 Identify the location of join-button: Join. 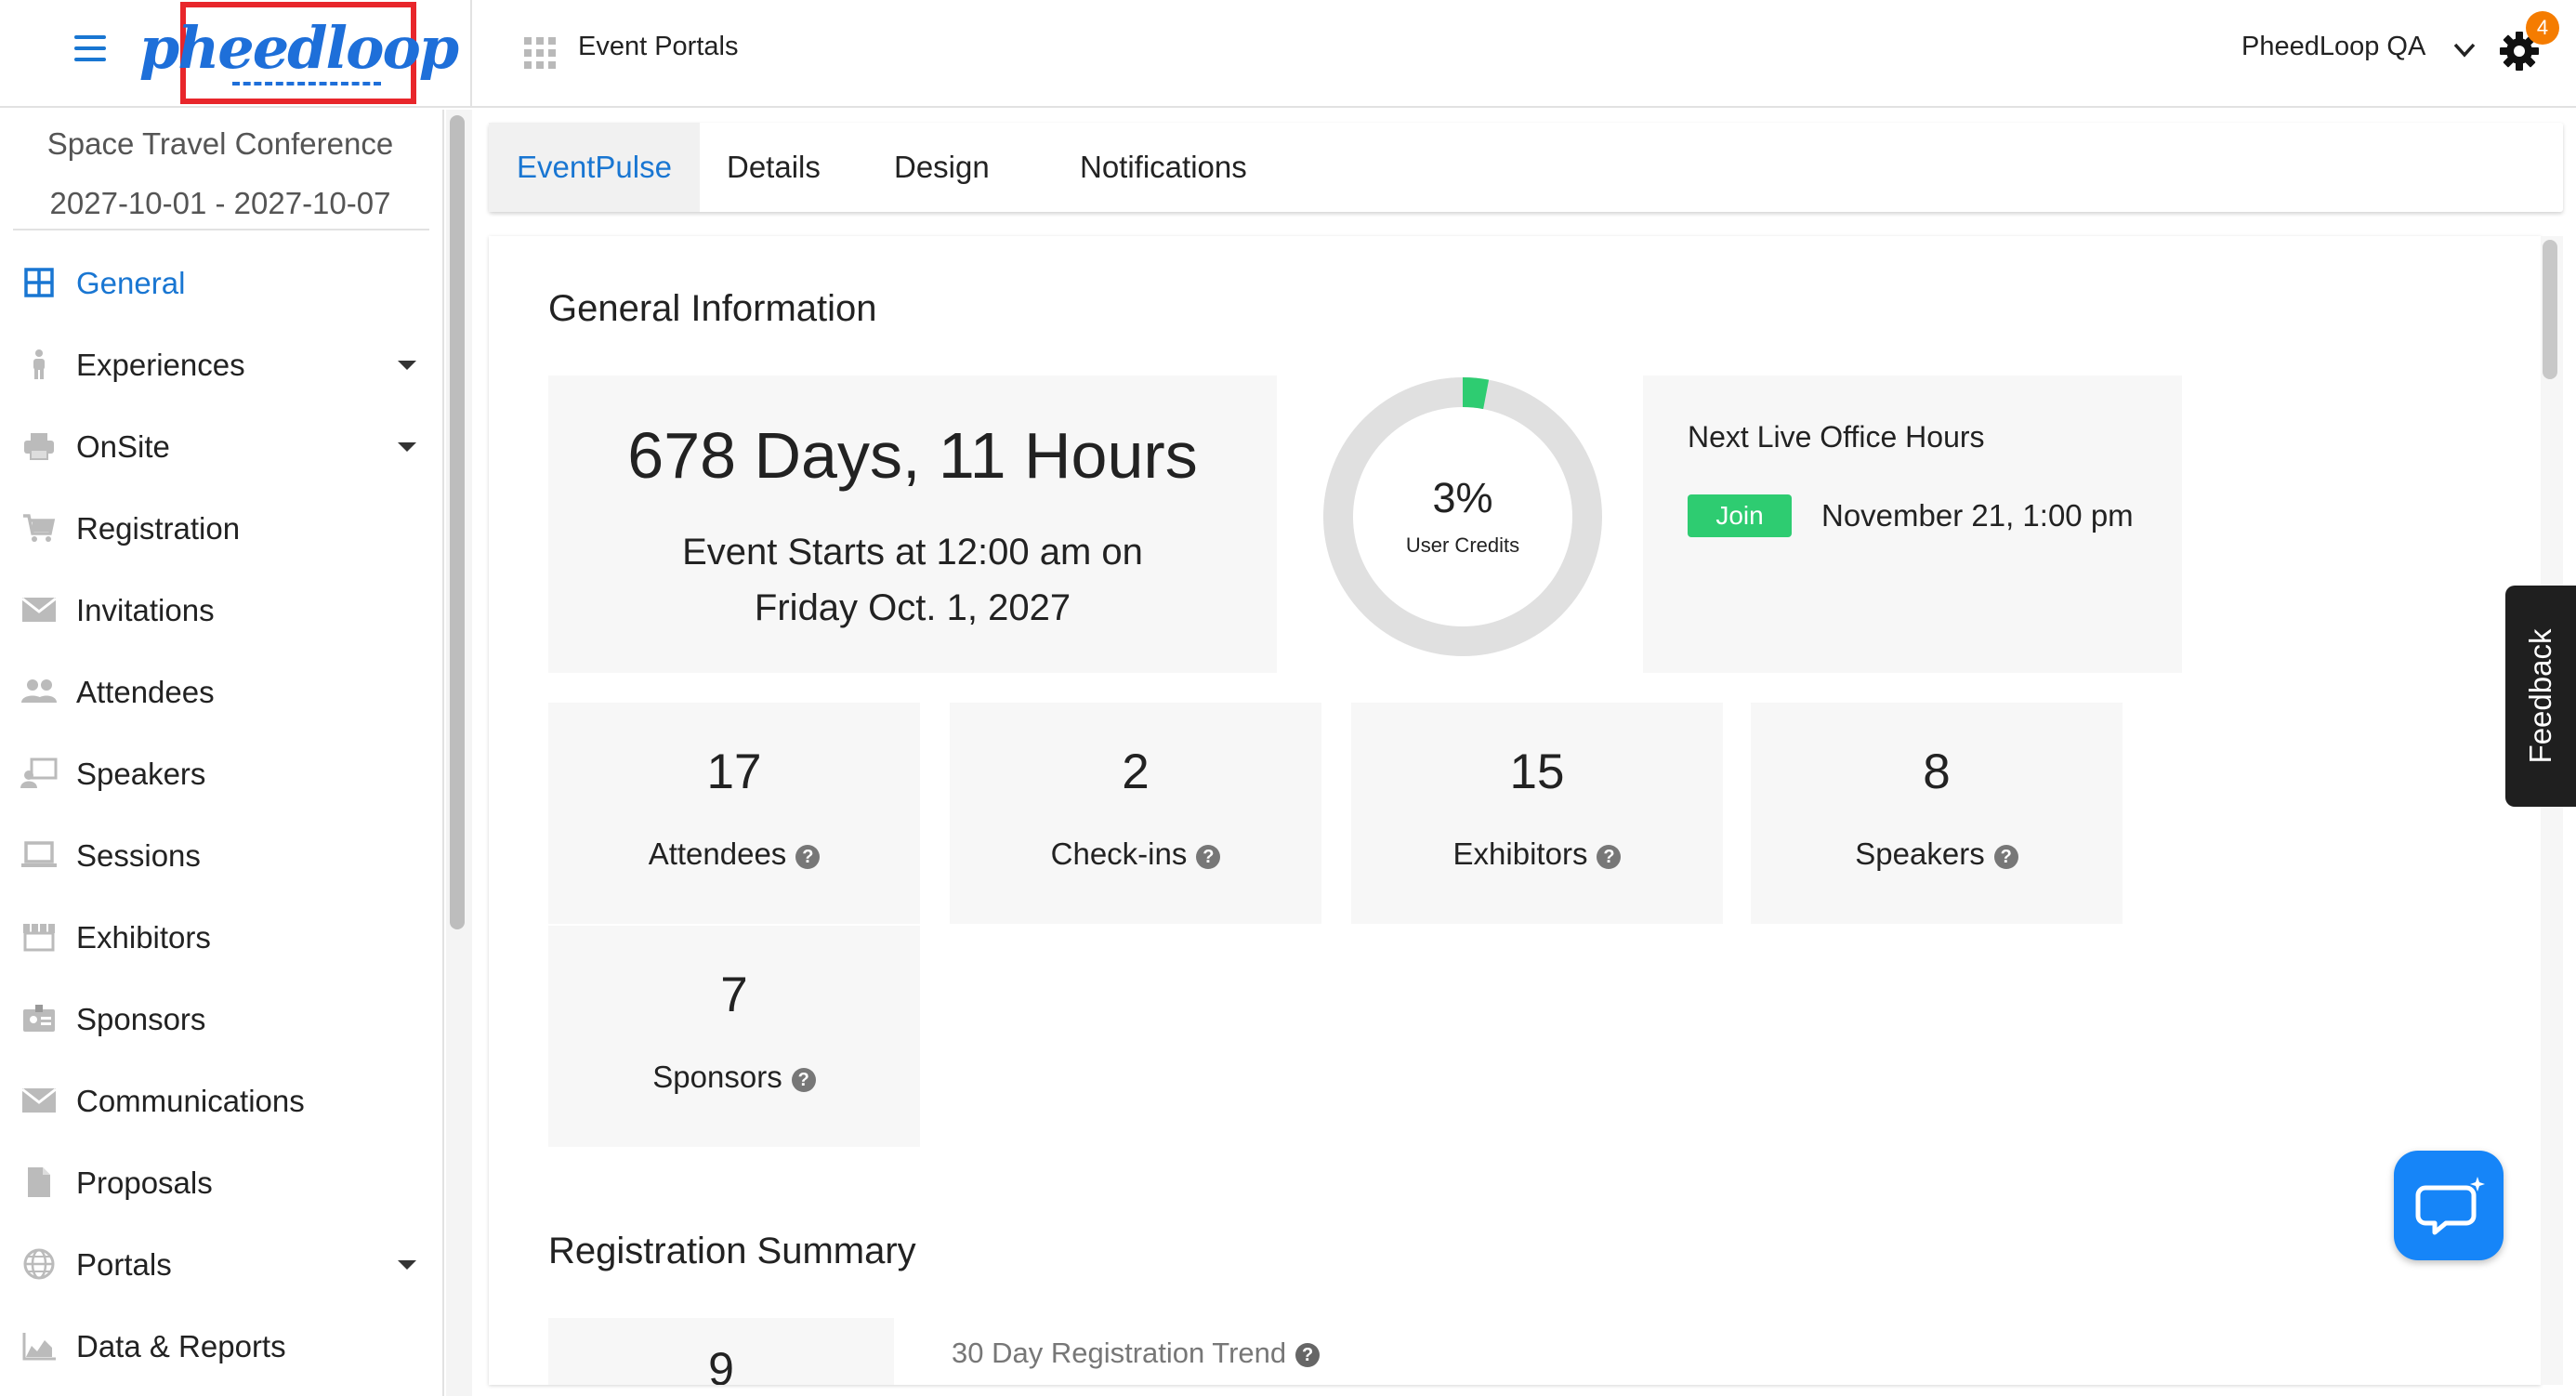
(1740, 515).